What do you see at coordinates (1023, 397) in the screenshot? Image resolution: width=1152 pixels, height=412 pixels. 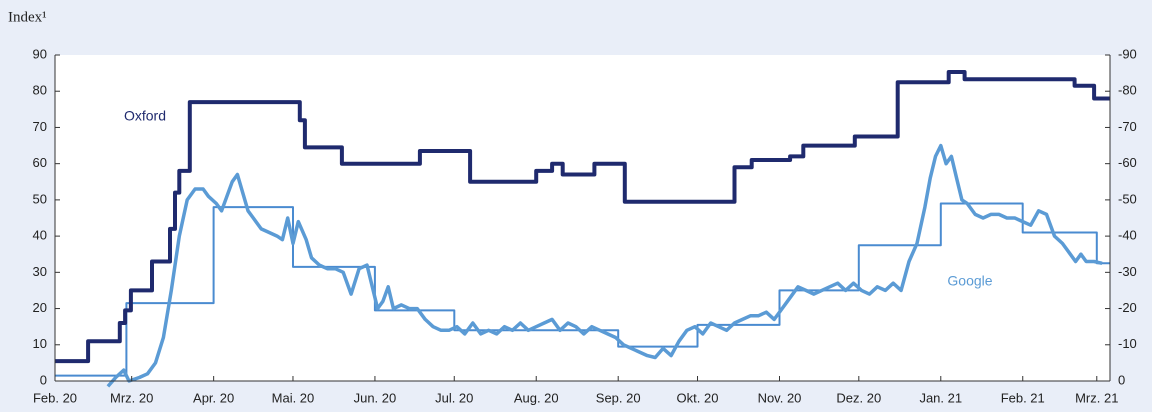 I see `x-tick-label: Feb. 21` at bounding box center [1023, 397].